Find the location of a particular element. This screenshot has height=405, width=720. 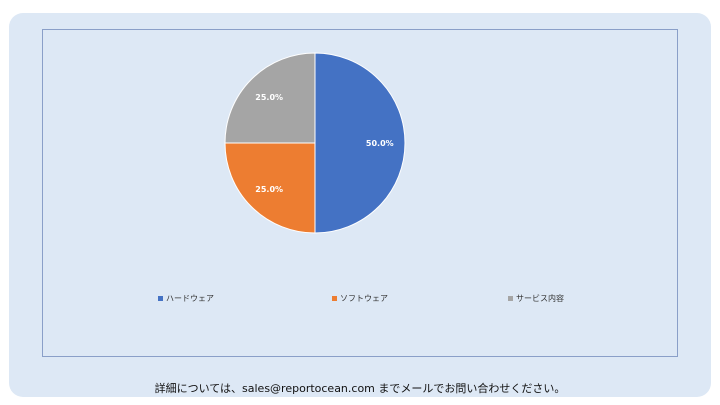

legend-swatch-software is located at coordinates (334, 298).